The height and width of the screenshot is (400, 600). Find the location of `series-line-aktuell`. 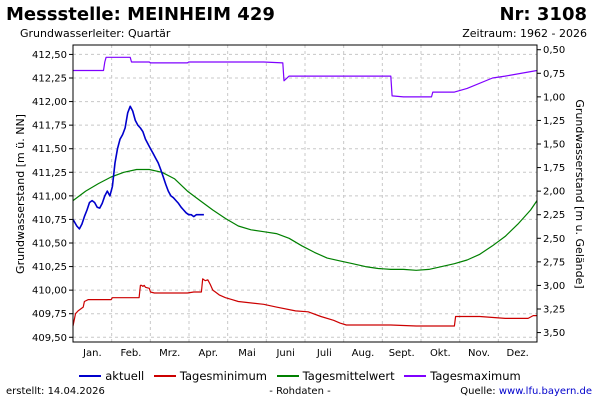

series-line-aktuell is located at coordinates (138, 167).